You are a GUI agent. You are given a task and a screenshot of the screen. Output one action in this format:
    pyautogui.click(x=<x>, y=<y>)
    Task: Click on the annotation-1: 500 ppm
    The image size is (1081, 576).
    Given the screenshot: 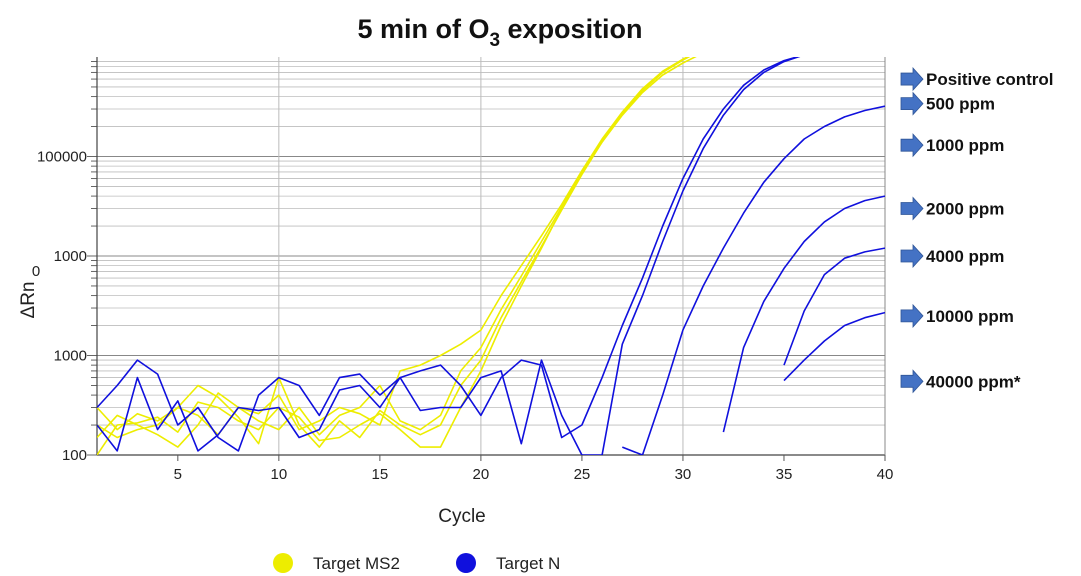 What is the action you would take?
    pyautogui.click(x=947, y=103)
    